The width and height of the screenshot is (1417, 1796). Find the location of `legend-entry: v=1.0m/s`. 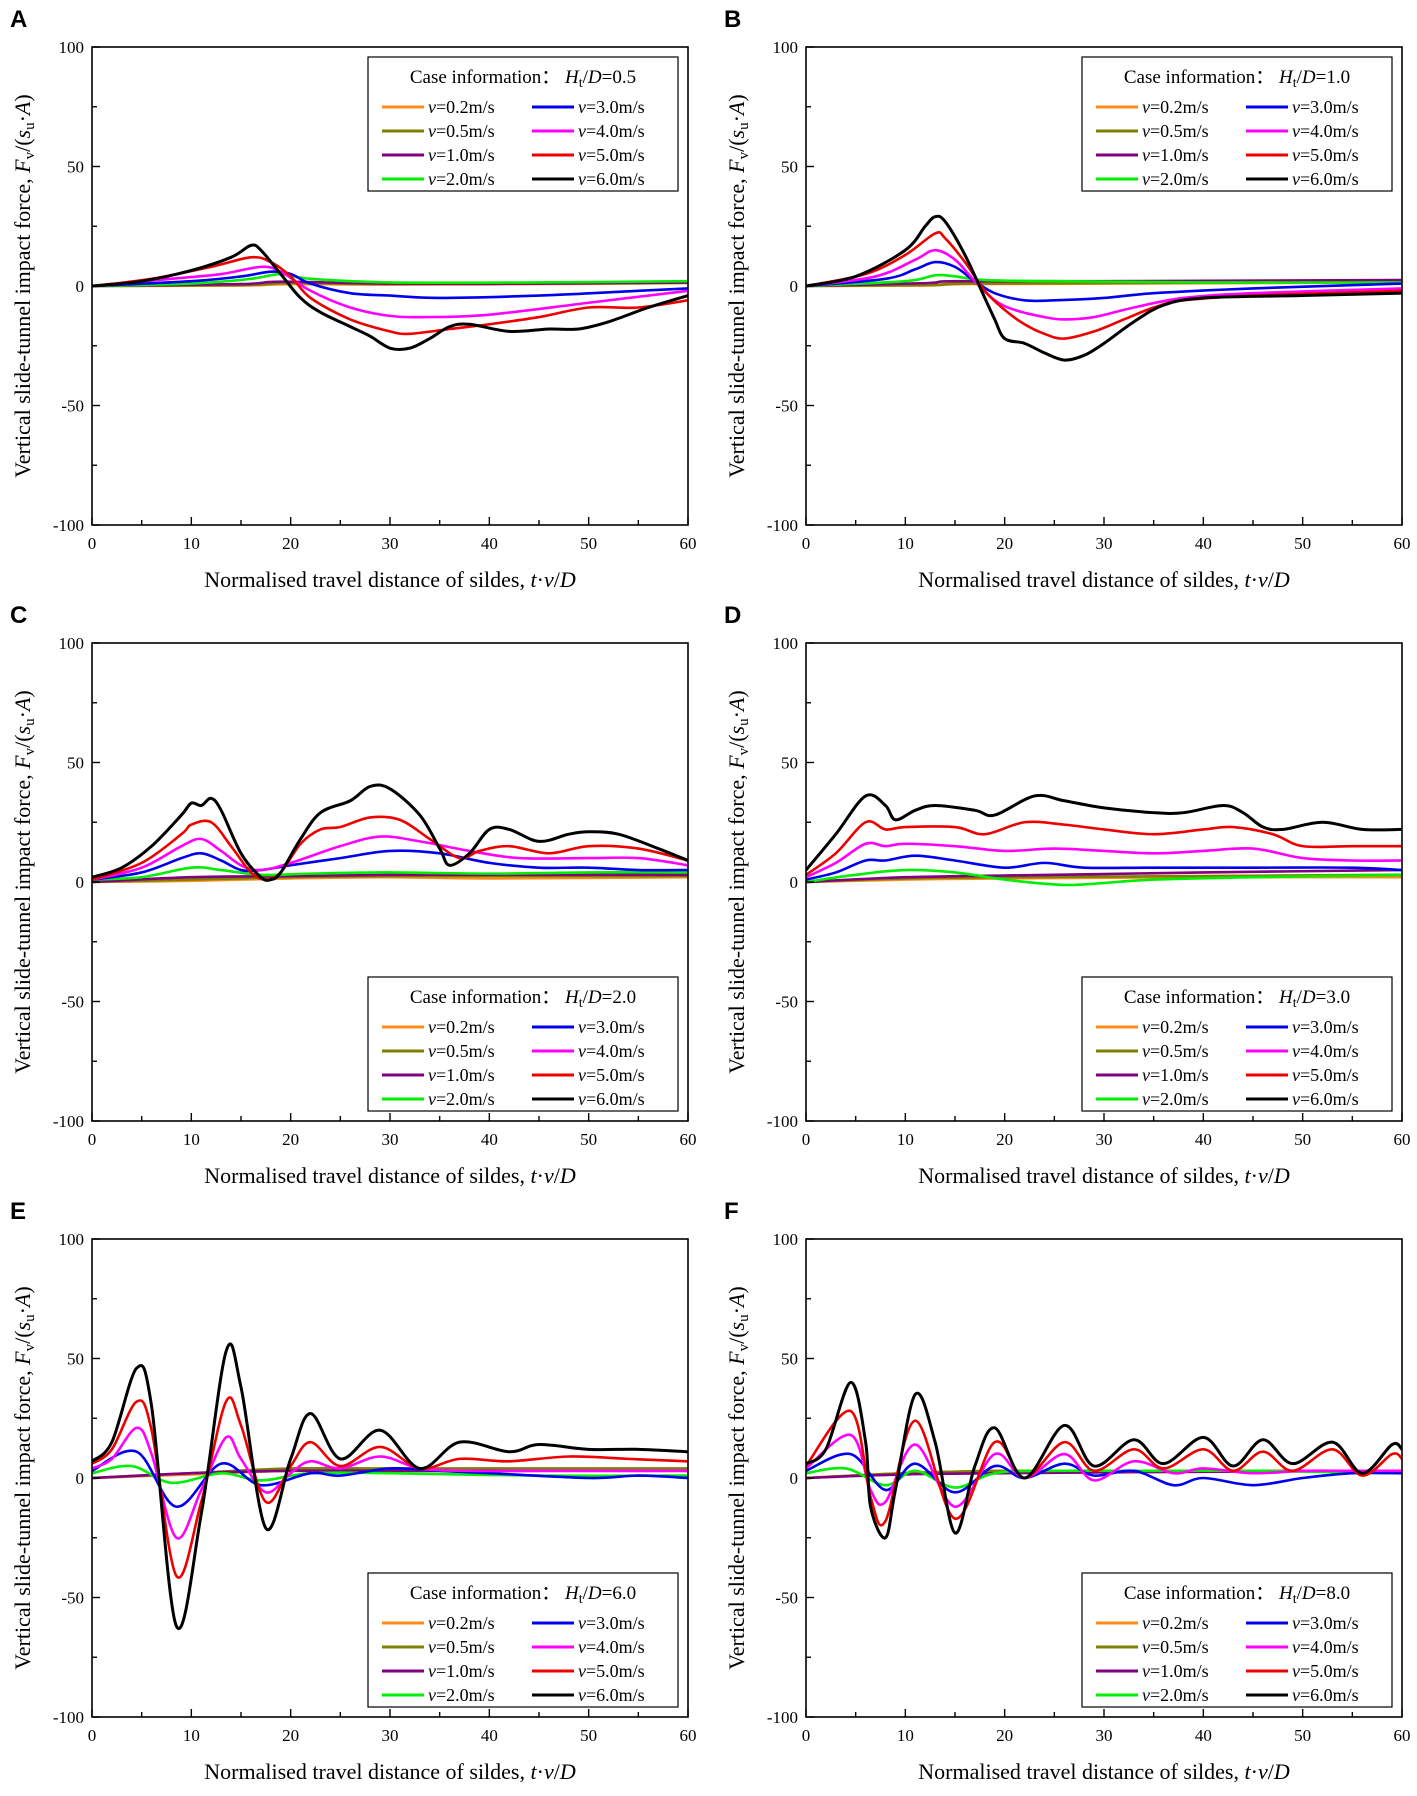

legend-entry: v=1.0m/s is located at coordinates (1175, 155).